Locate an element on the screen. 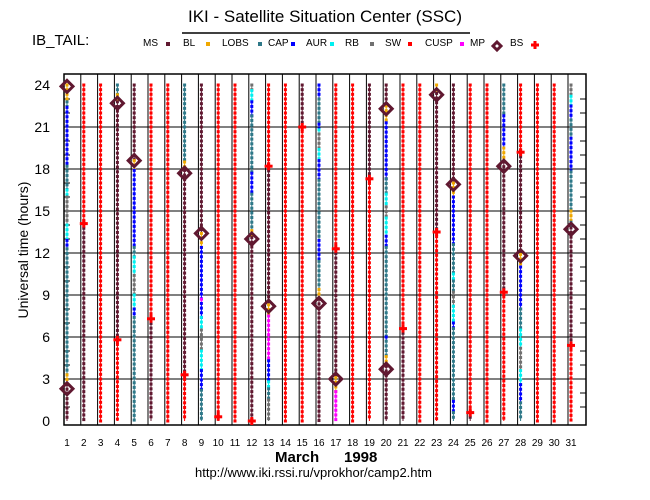  point-aur is located at coordinates (521, 330).